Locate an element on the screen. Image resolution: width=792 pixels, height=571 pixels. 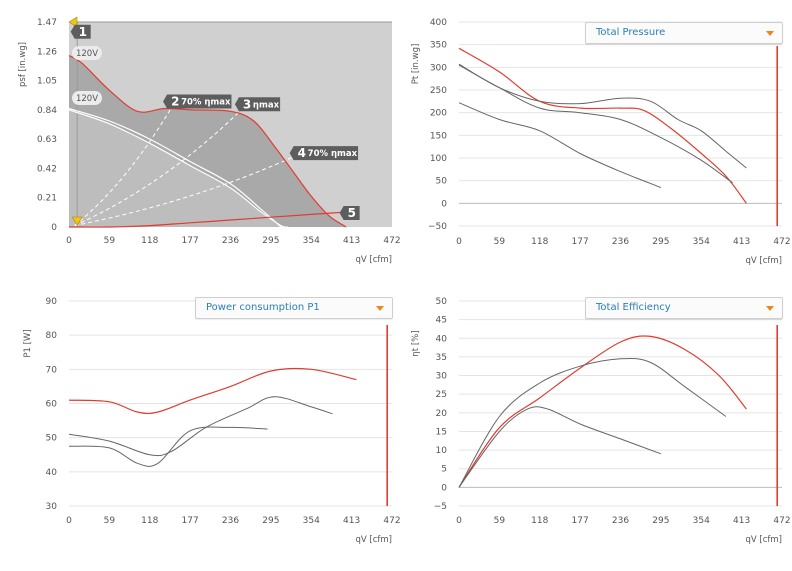
marker-tag-2: 2 70% ηmax is located at coordinates (197, 101).